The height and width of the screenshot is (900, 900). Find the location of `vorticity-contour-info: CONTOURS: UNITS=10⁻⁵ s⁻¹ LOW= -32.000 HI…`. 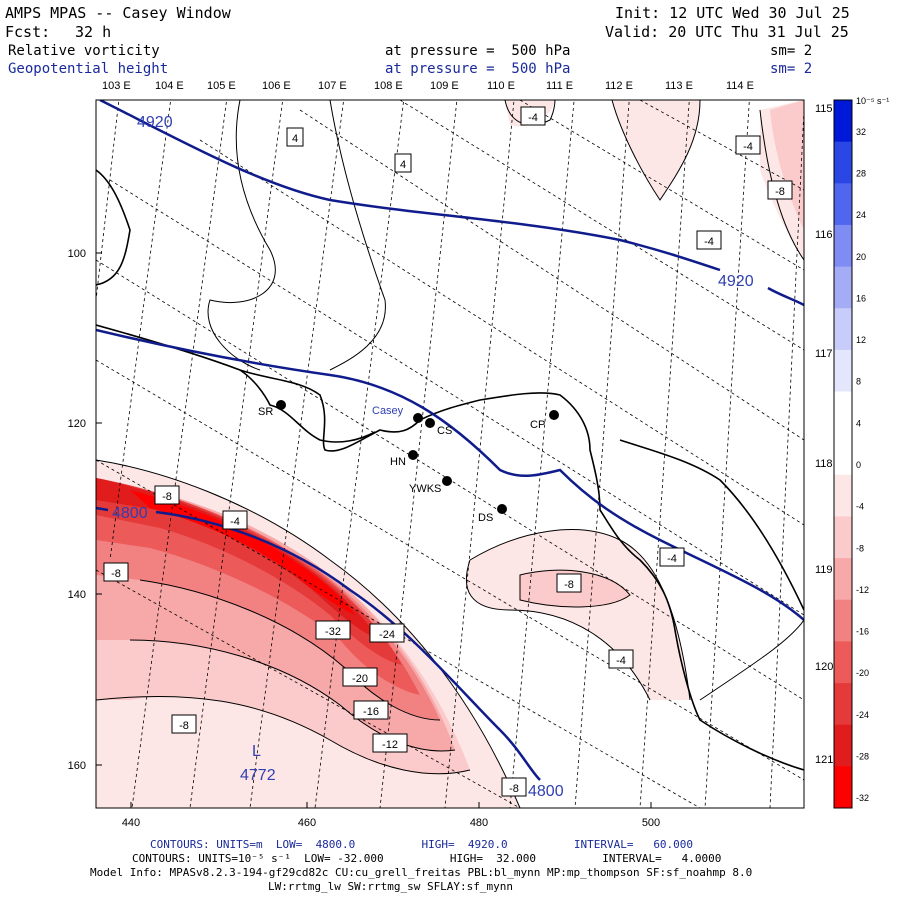

vorticity-contour-info: CONTOURS: UNITS=10⁻⁵ s⁻¹ LOW= -32.000 HI… is located at coordinates (427, 858).